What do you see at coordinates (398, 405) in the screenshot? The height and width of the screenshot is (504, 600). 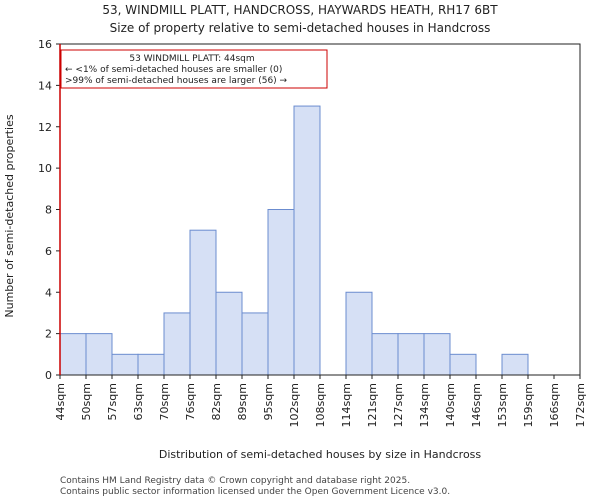 I see `x-tick-label: 127sqm` at bounding box center [398, 405].